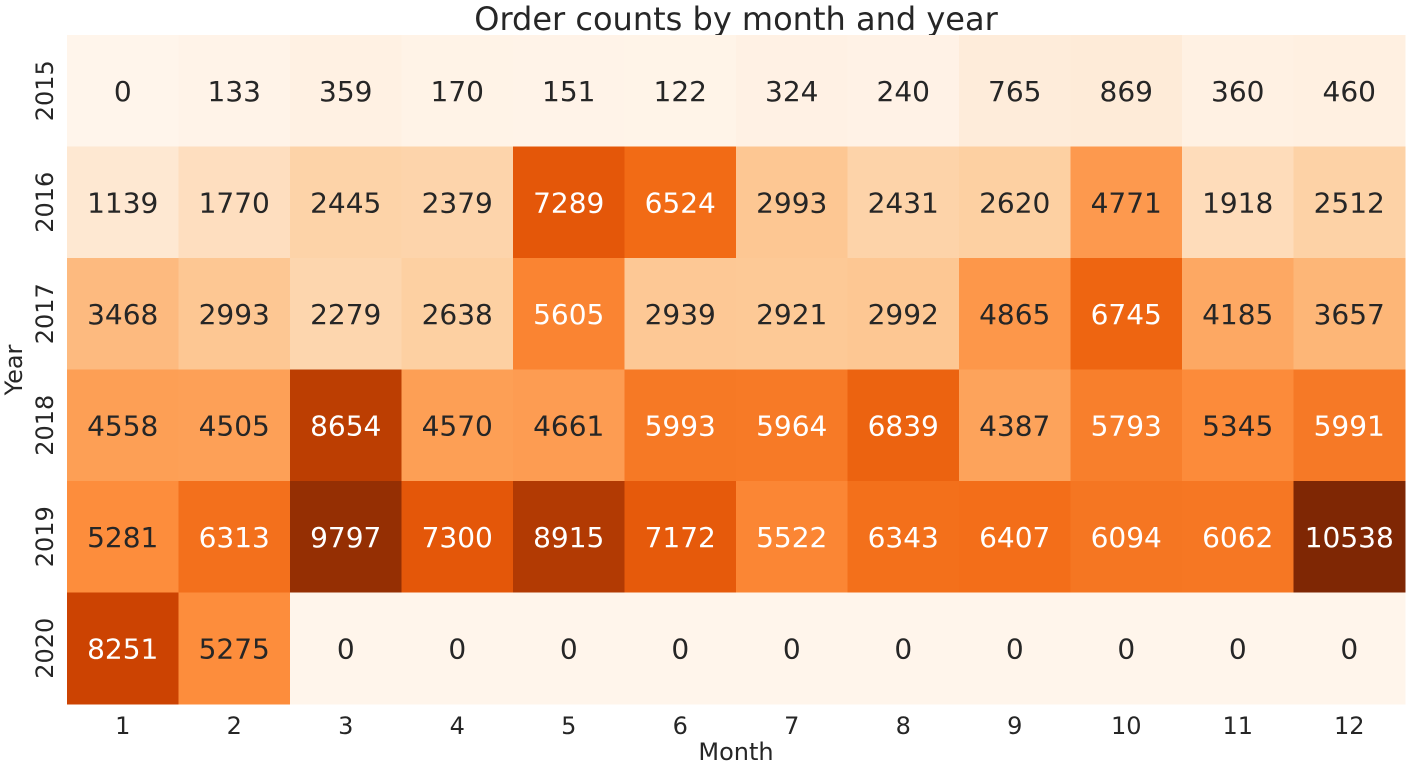 This screenshot has height=772, width=1413. I want to click on cell-value-label: 170, so click(457, 91).